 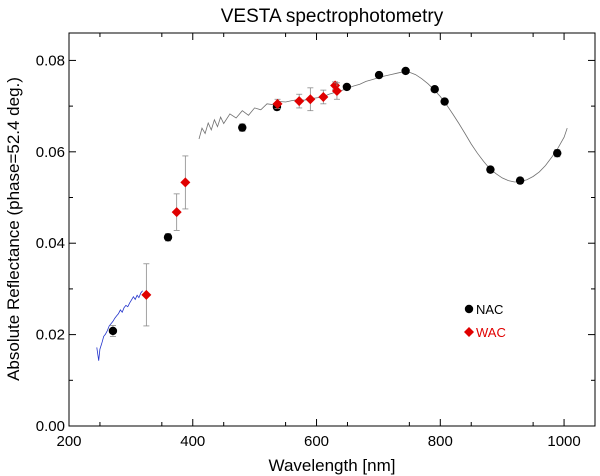 I want to click on vis-spectrum-line, so click(x=383, y=127).